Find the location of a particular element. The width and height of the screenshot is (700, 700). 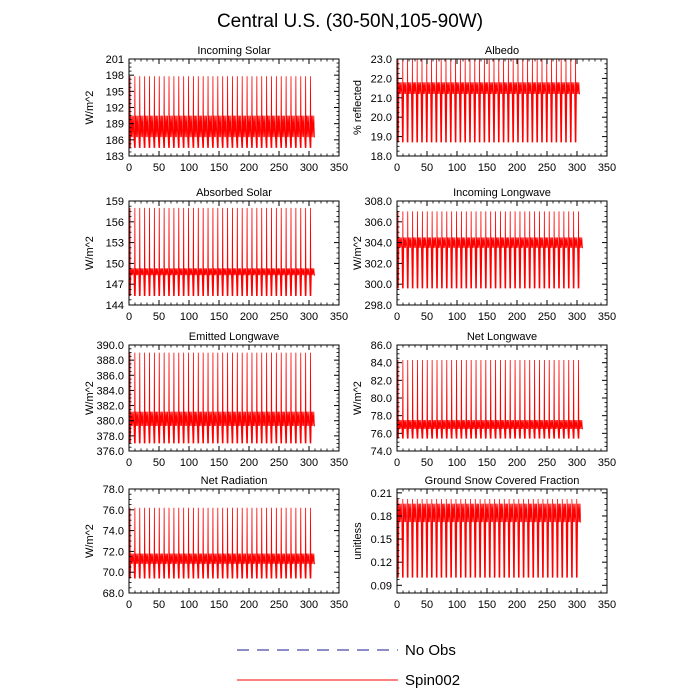

panel-title-net-radiation: Net Radiation is located at coordinates (234, 481).